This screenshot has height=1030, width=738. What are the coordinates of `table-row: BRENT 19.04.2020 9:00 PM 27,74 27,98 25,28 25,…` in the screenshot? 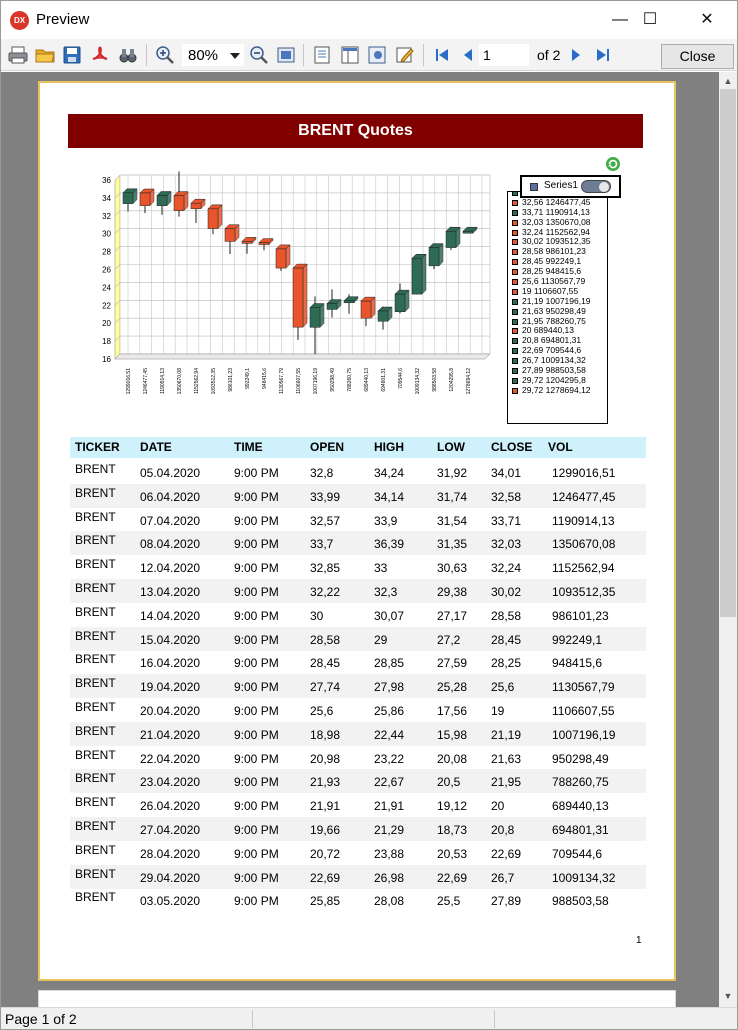 It's located at (358, 686).